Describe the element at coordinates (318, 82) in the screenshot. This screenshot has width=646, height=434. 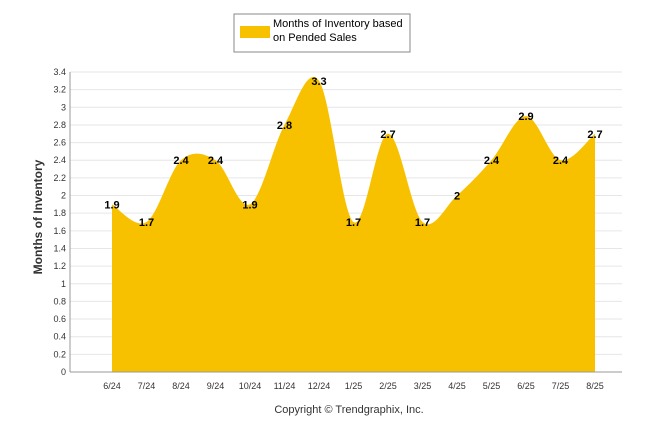
I see `data-label: 3.3` at that location.